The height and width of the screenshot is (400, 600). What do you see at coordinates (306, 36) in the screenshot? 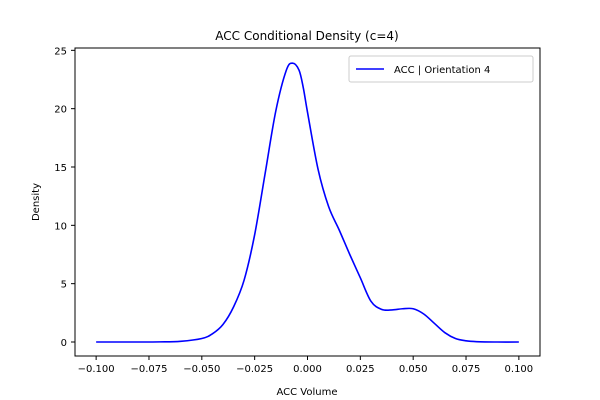
I see `chart-title: ACC Conditional Density (c=4)` at bounding box center [306, 36].